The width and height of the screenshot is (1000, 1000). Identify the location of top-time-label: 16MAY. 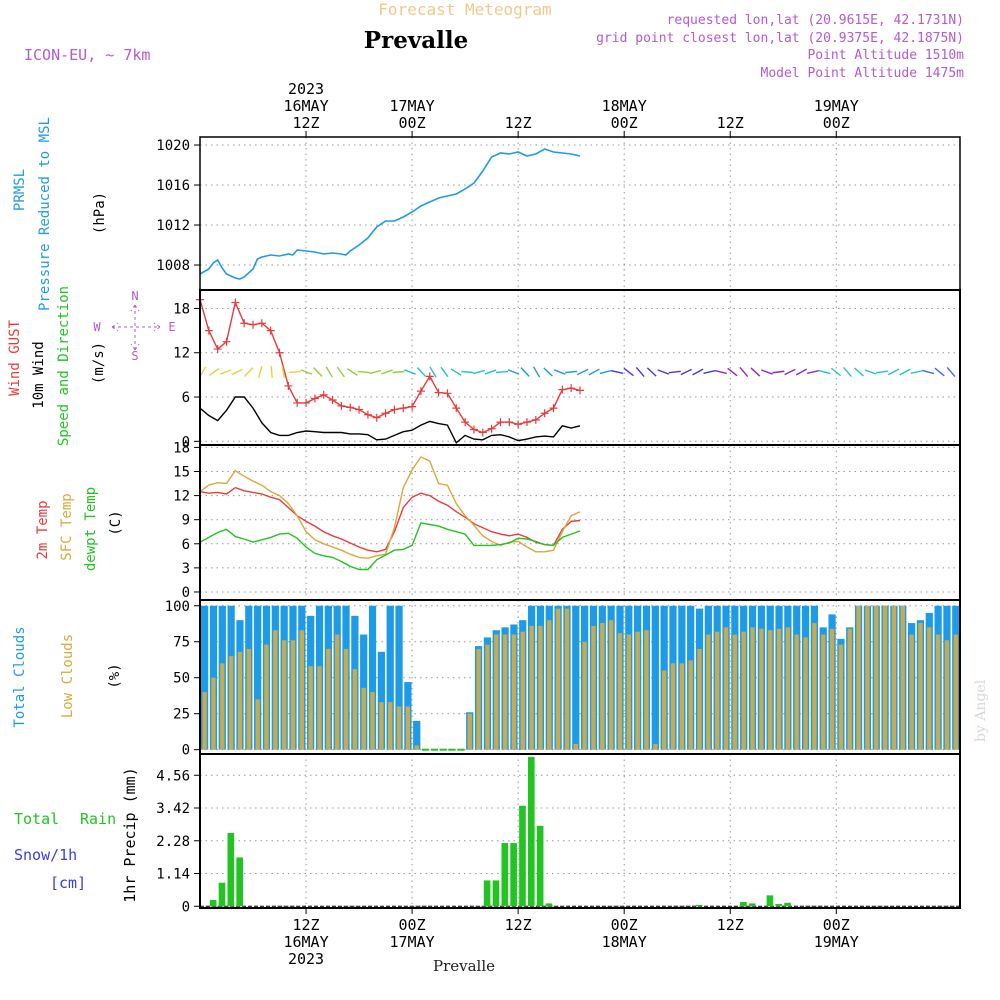
(305, 106).